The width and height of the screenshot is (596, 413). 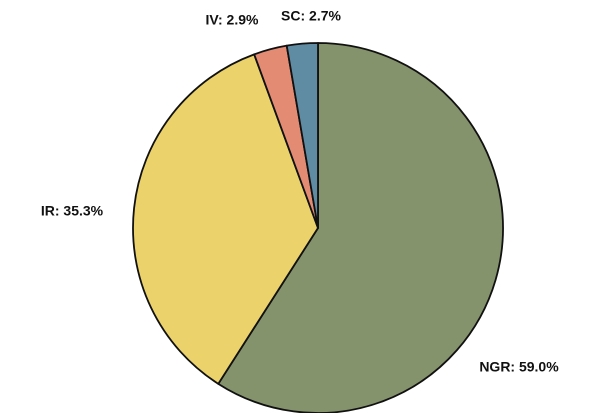 I want to click on slice-label: SC: 2.7%, so click(x=311, y=16).